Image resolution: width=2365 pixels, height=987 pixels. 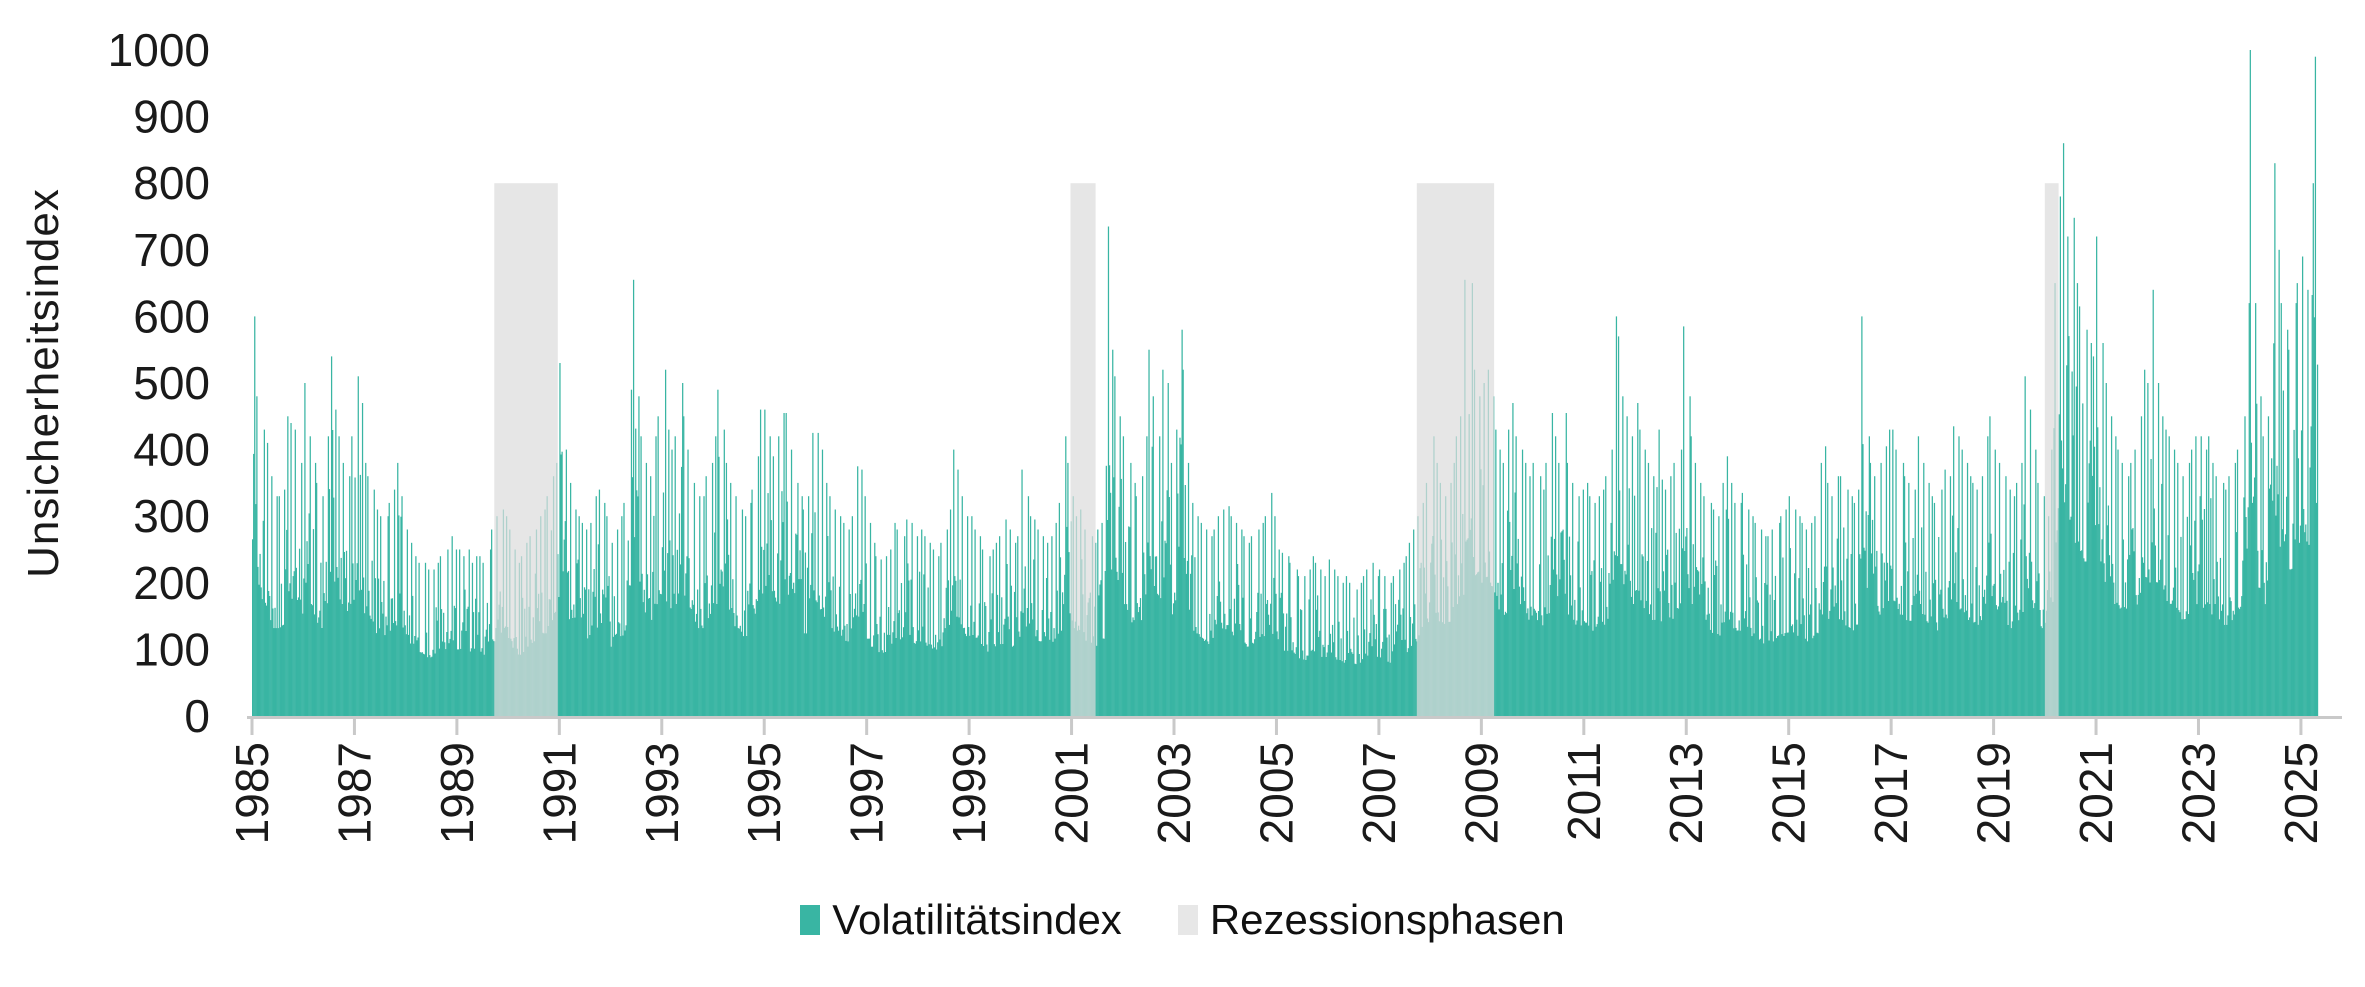 What do you see at coordinates (1294, 725) in the screenshot?
I see `x-axis` at bounding box center [1294, 725].